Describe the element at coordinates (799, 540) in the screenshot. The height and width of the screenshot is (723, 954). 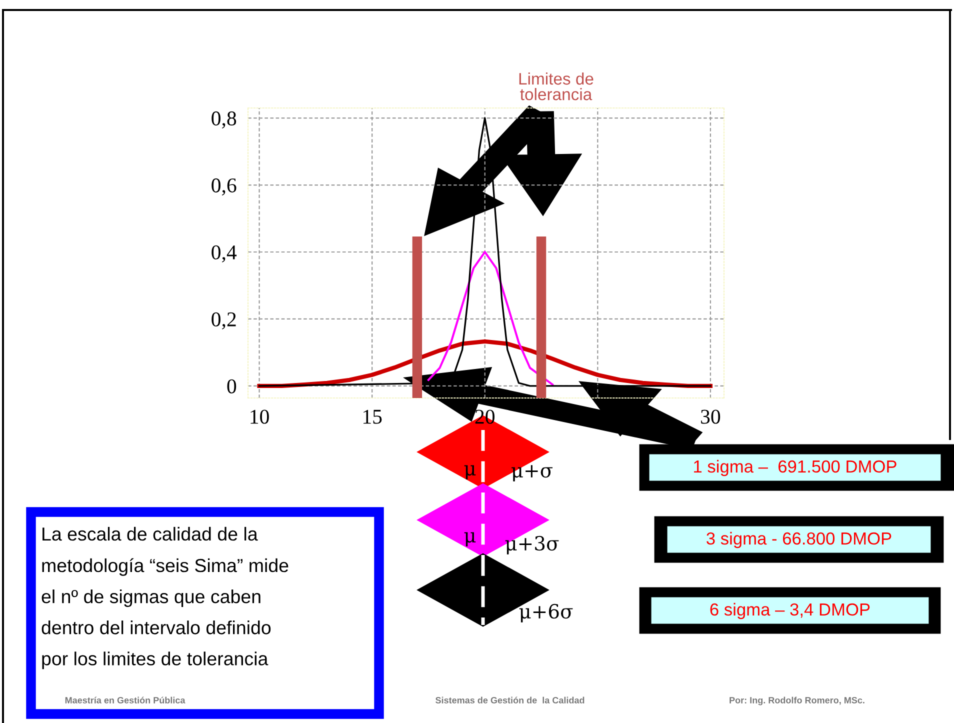
I see `text: 3 sigma - 66.800 DMOP` at that location.